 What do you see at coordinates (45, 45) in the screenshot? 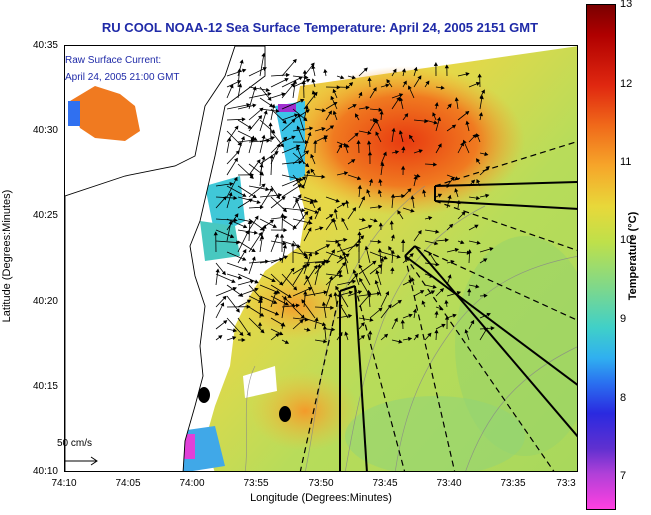
I see `y-tick: 40:35` at bounding box center [45, 45].